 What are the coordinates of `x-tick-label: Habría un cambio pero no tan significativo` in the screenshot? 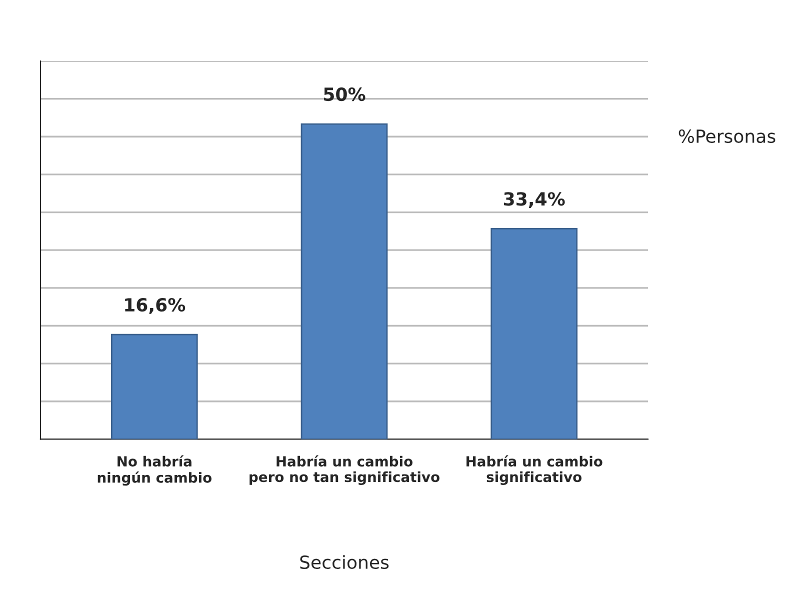 It's located at (345, 470).